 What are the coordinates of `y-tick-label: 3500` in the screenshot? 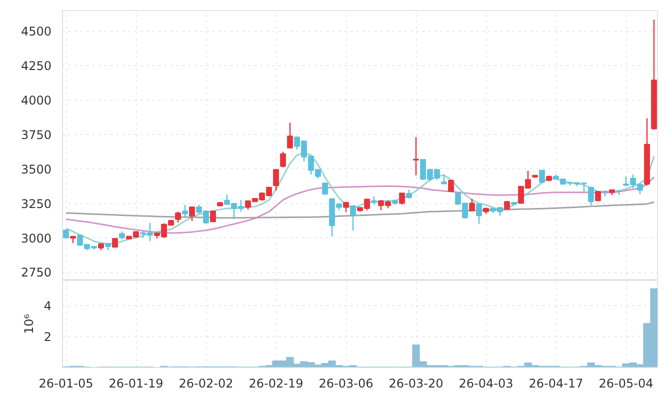 It's located at (36, 169).